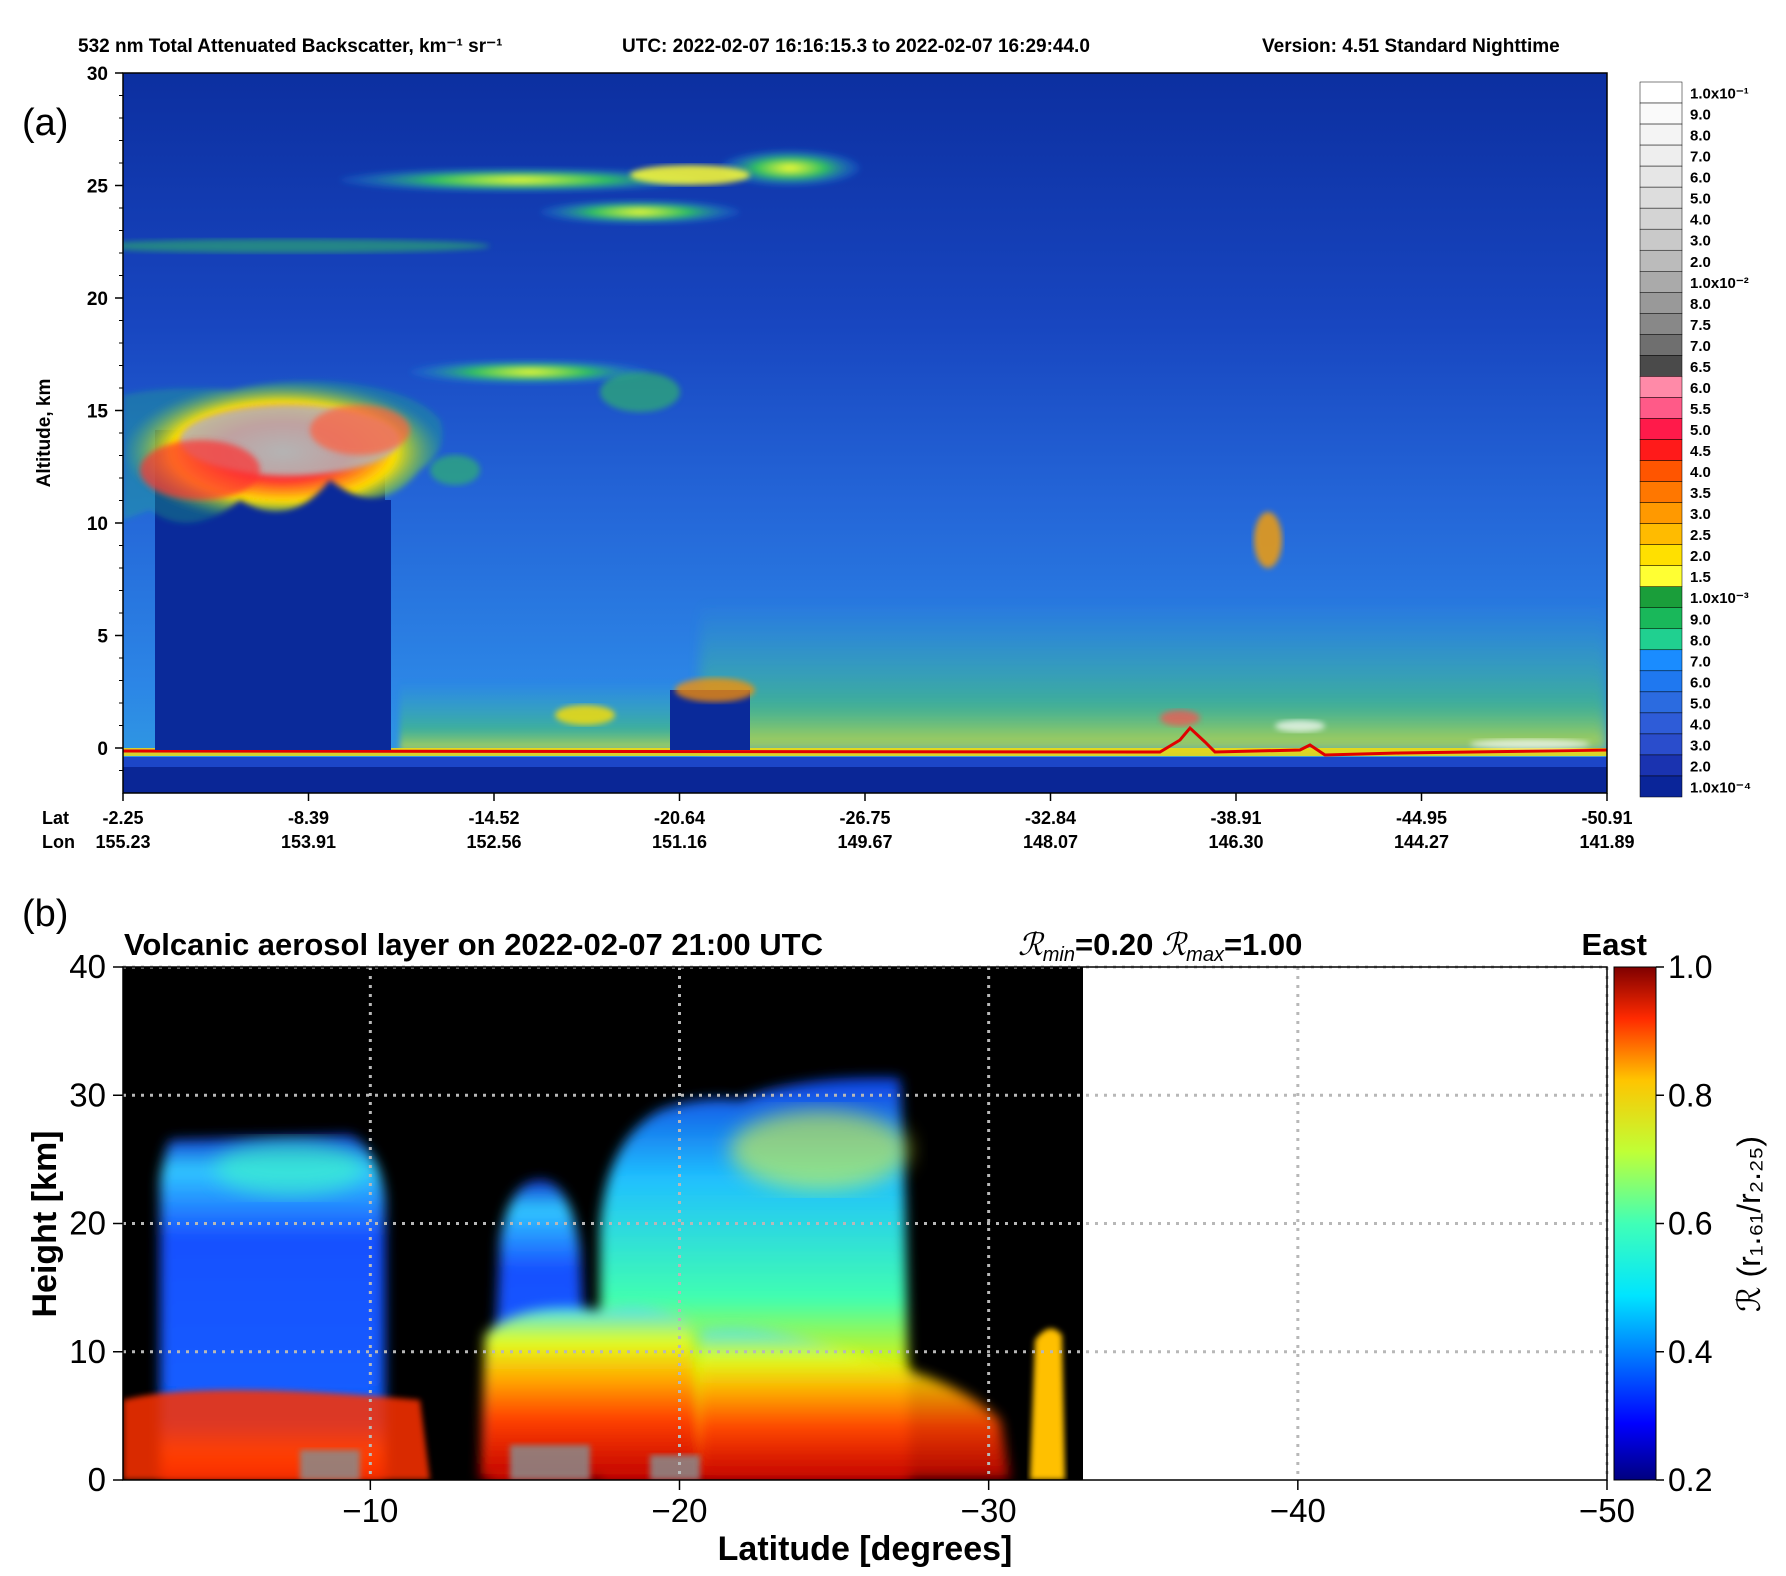 The height and width of the screenshot is (1576, 1786). What do you see at coordinates (87, 1094) in the screenshot?
I see `panel-b-y-tick-label: 30` at bounding box center [87, 1094].